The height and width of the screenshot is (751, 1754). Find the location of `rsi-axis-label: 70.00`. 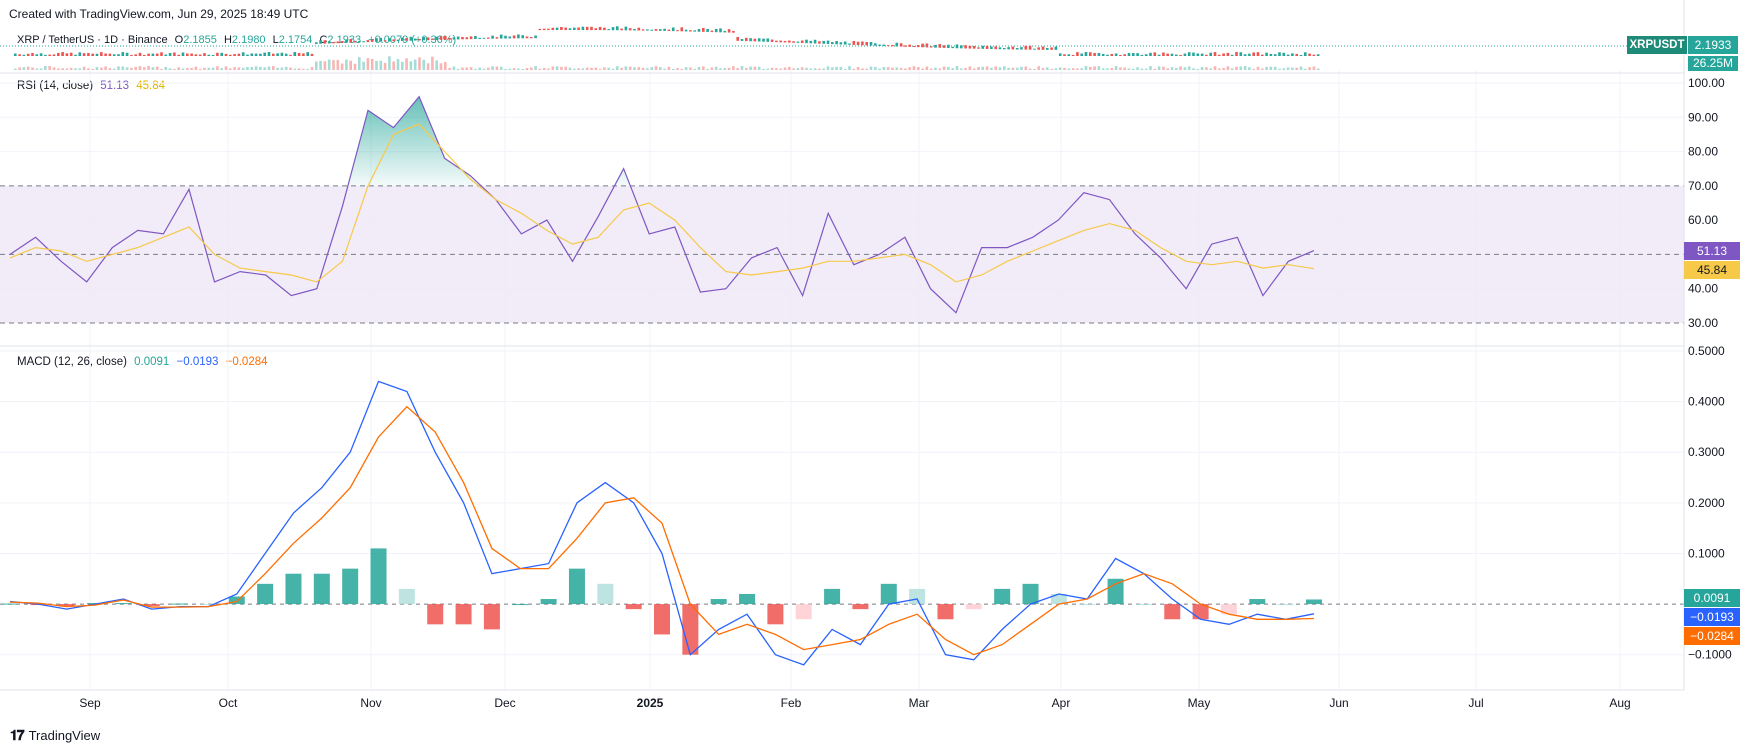

rsi-axis-label: 70.00 is located at coordinates (1703, 186).